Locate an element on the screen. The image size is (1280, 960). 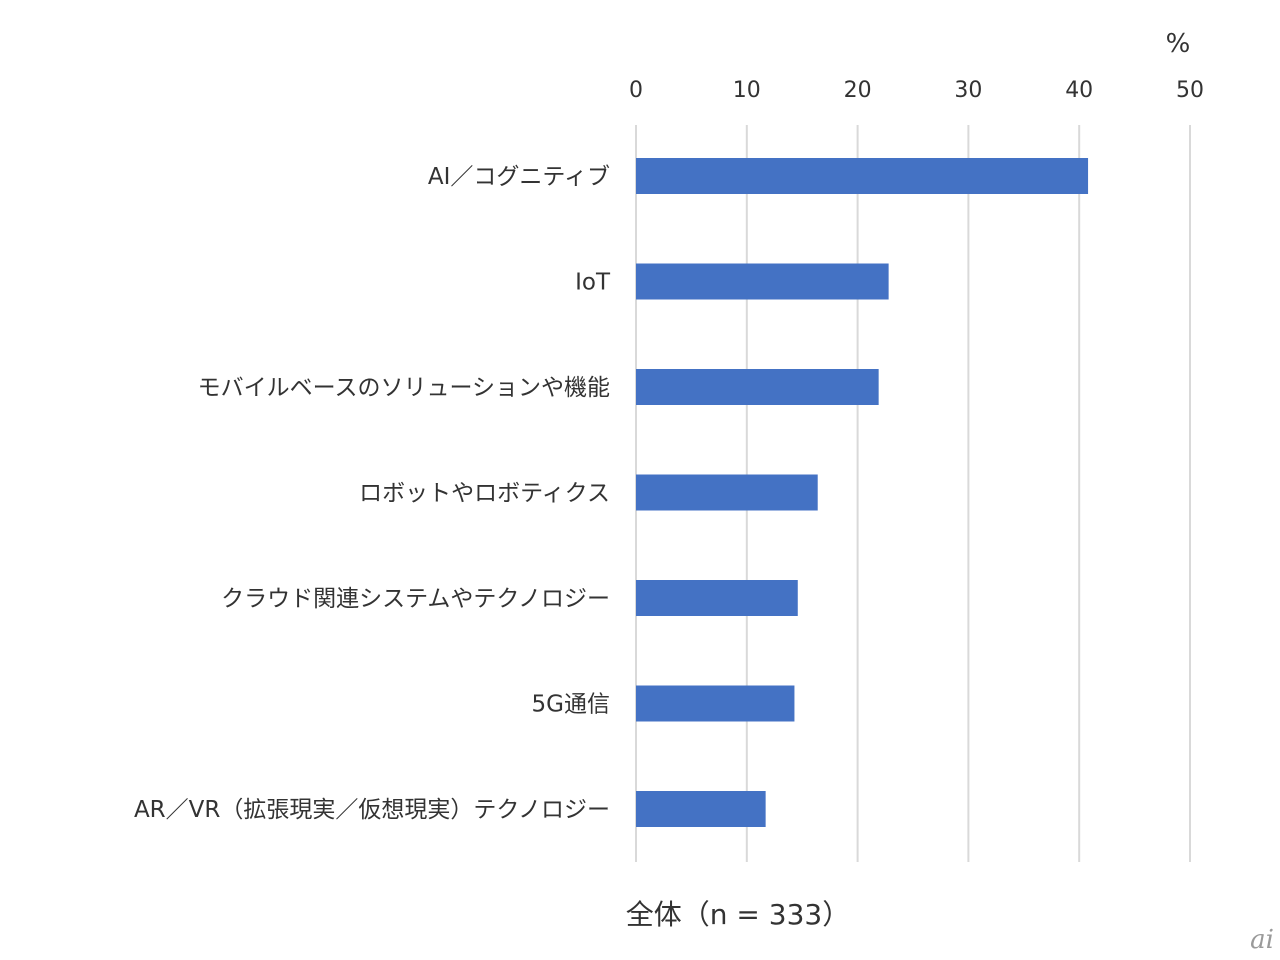
x-tick-labels: 0 10 20 30 40 50 is located at coordinates (916, 90).